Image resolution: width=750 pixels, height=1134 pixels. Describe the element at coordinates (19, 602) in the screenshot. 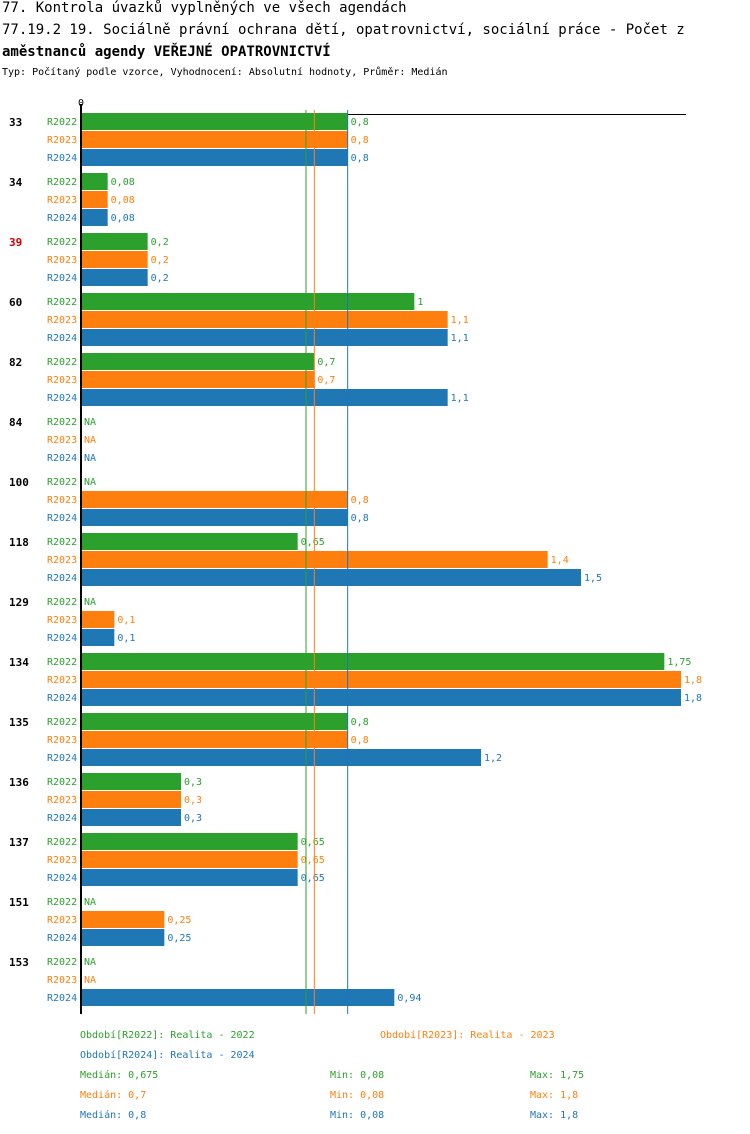

I see `group-label: 129` at that location.